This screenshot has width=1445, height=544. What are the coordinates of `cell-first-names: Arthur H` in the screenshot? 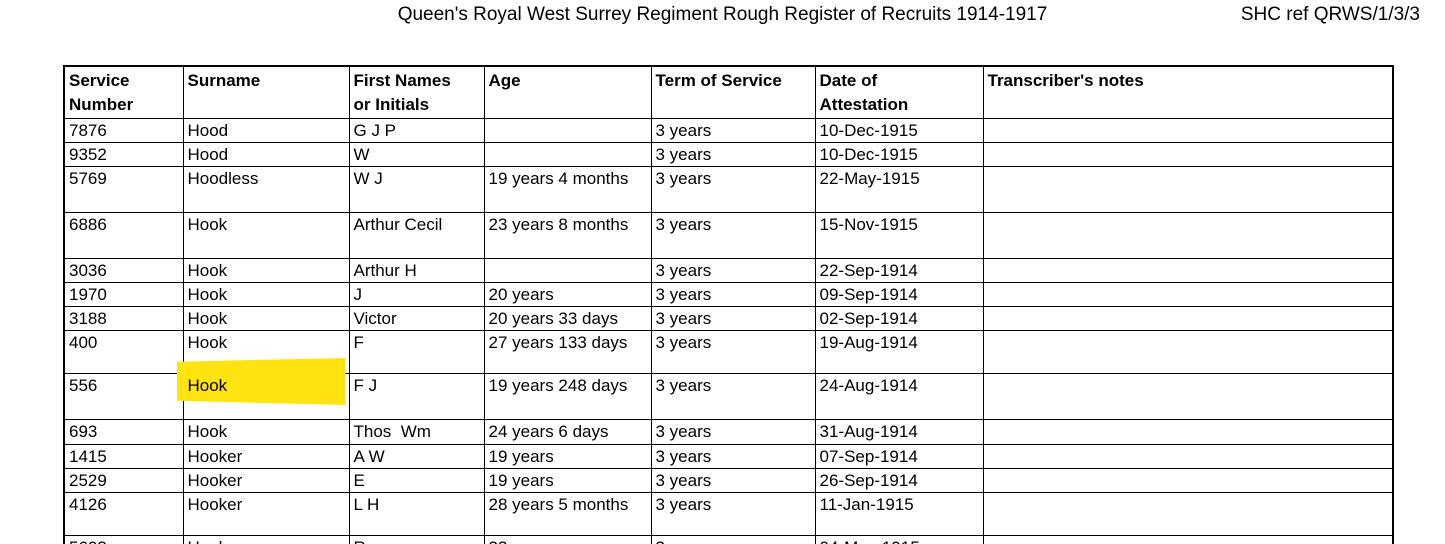 It's located at (416, 270).